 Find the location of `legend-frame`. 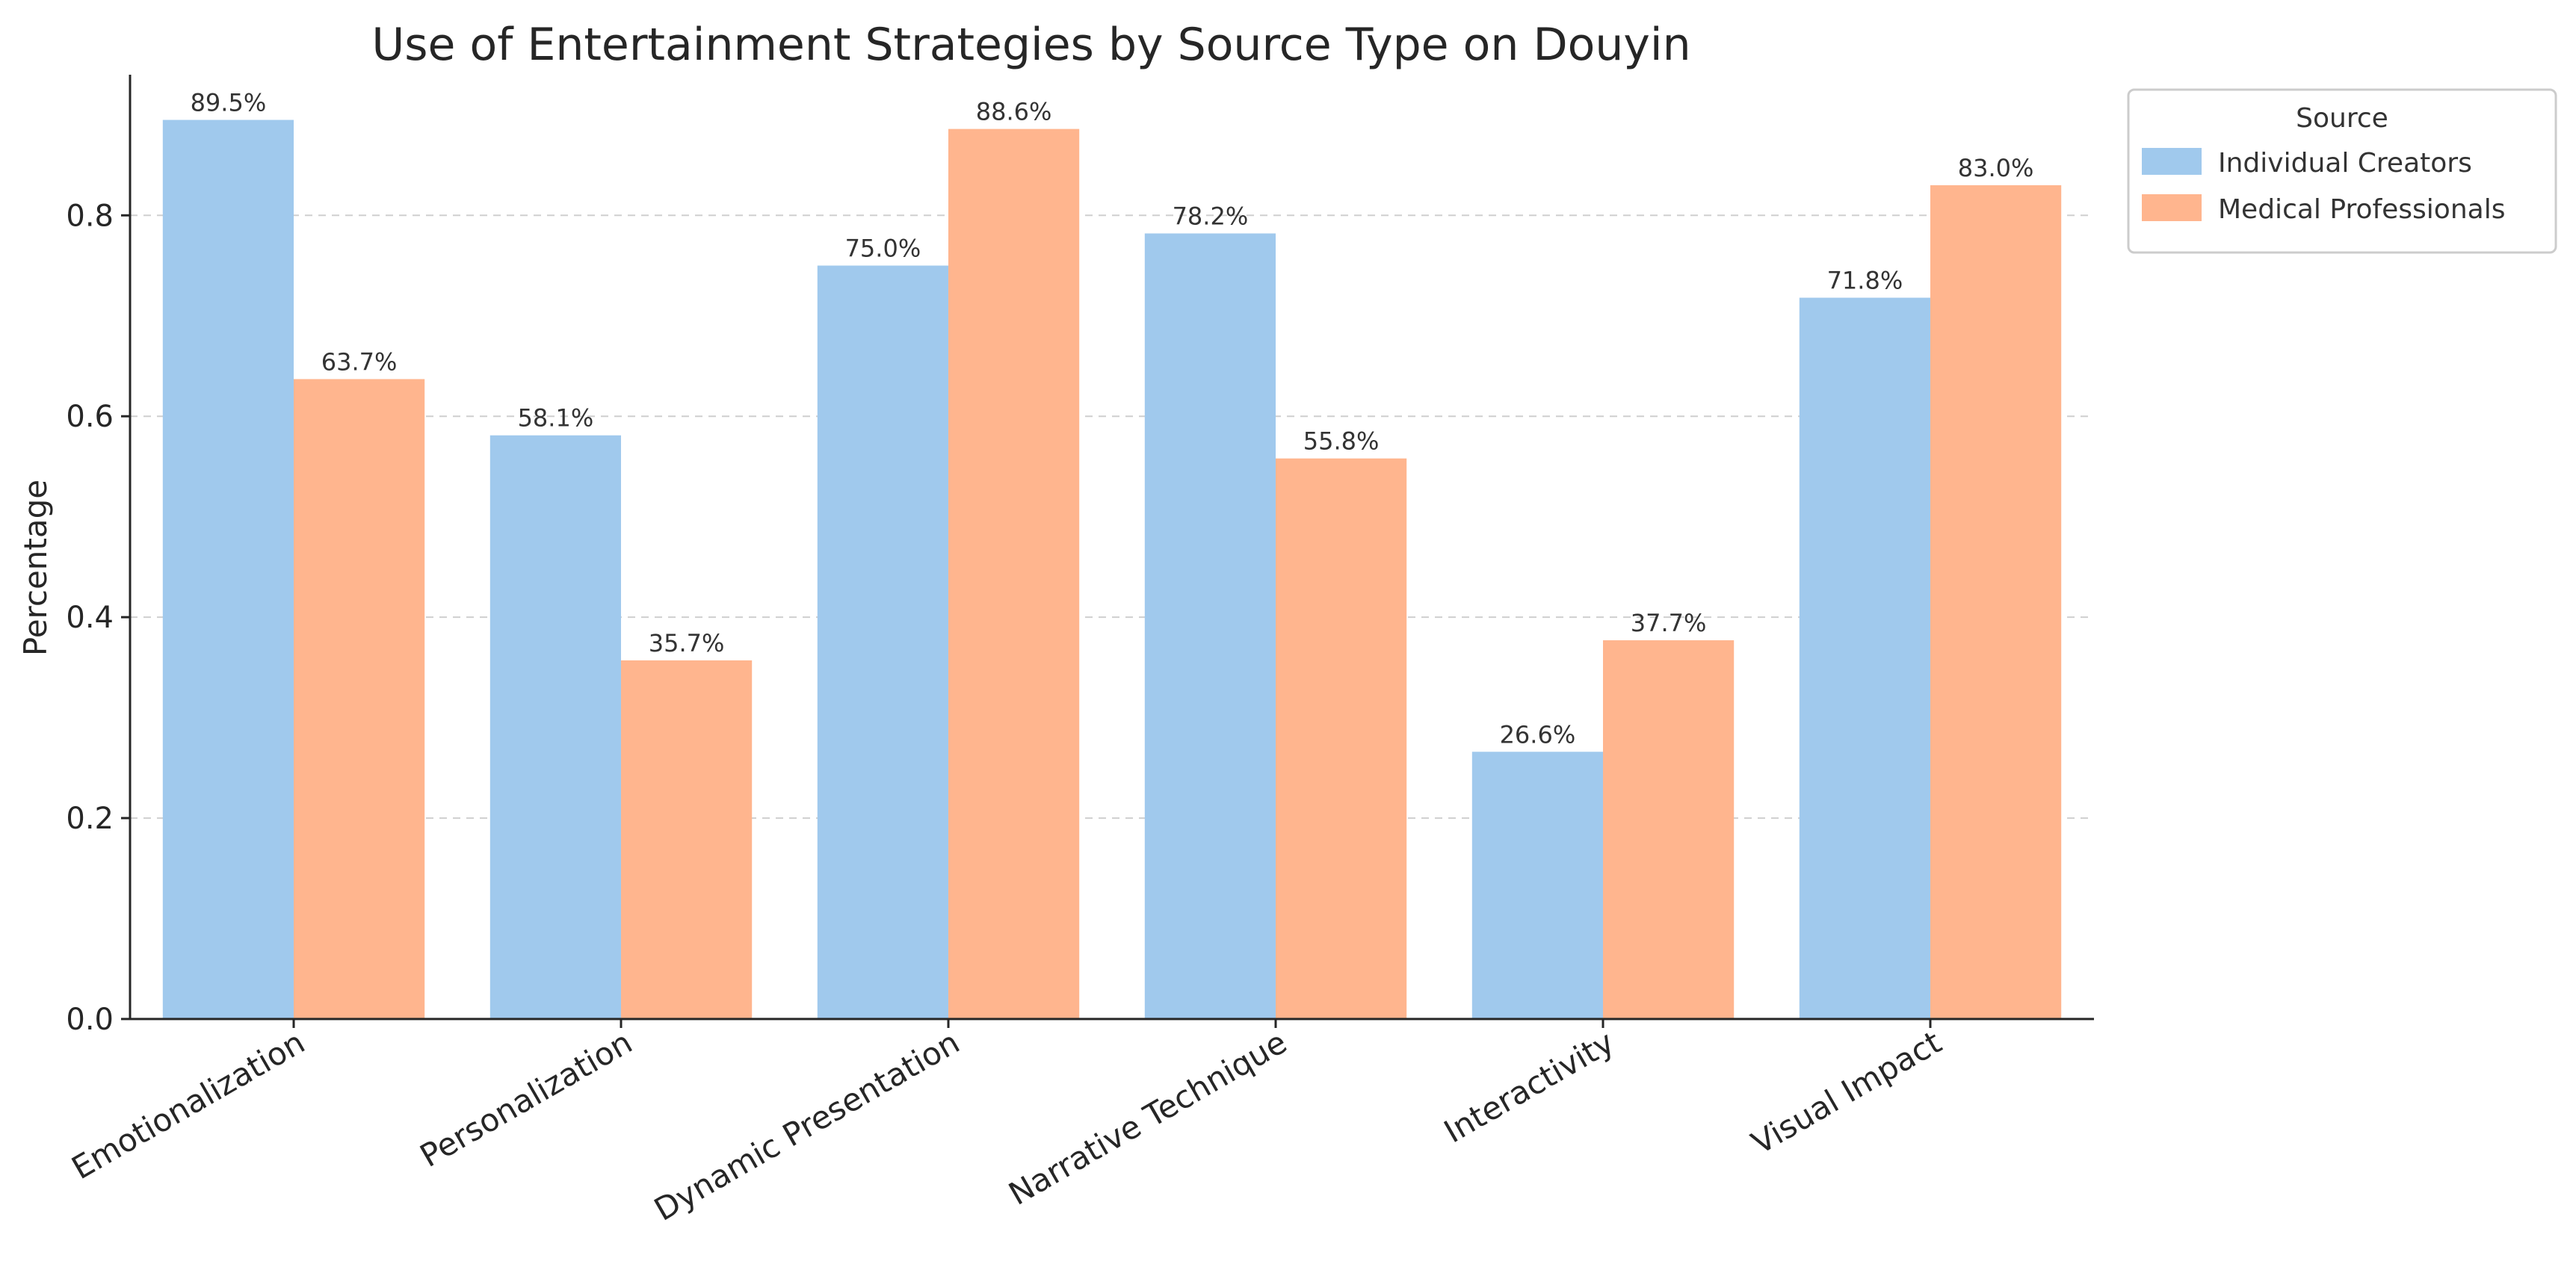

legend-frame is located at coordinates (2342, 171).